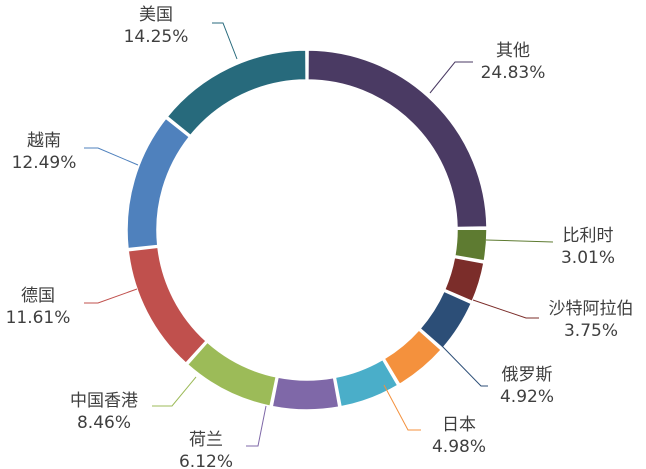  Describe the element at coordinates (156, 37) in the screenshot. I see `slice-value-label-10: 14.25%` at that location.